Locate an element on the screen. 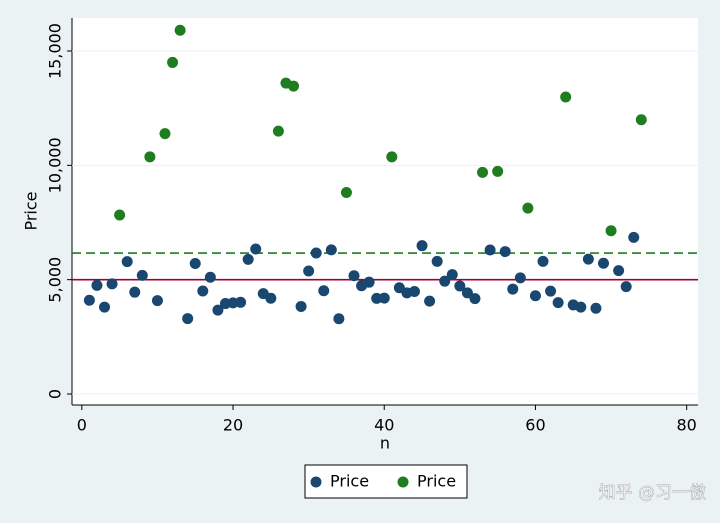 The image size is (720, 523). x-tick-label: 80 is located at coordinates (686, 425).